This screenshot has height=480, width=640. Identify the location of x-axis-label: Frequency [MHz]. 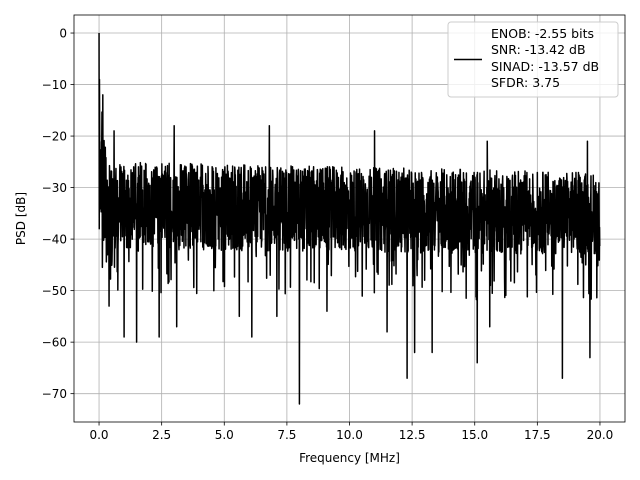
(349, 458).